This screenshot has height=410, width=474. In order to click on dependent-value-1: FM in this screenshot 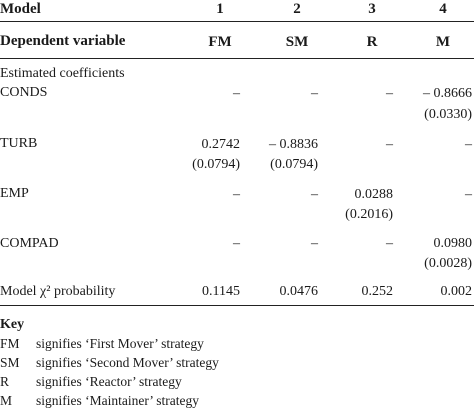, I will do `click(220, 42)`.